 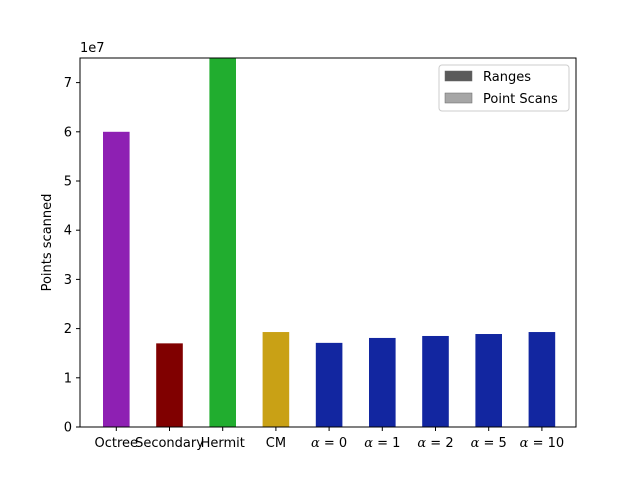 What do you see at coordinates (507, 77) in the screenshot?
I see `legend-label-0: Ranges` at bounding box center [507, 77].